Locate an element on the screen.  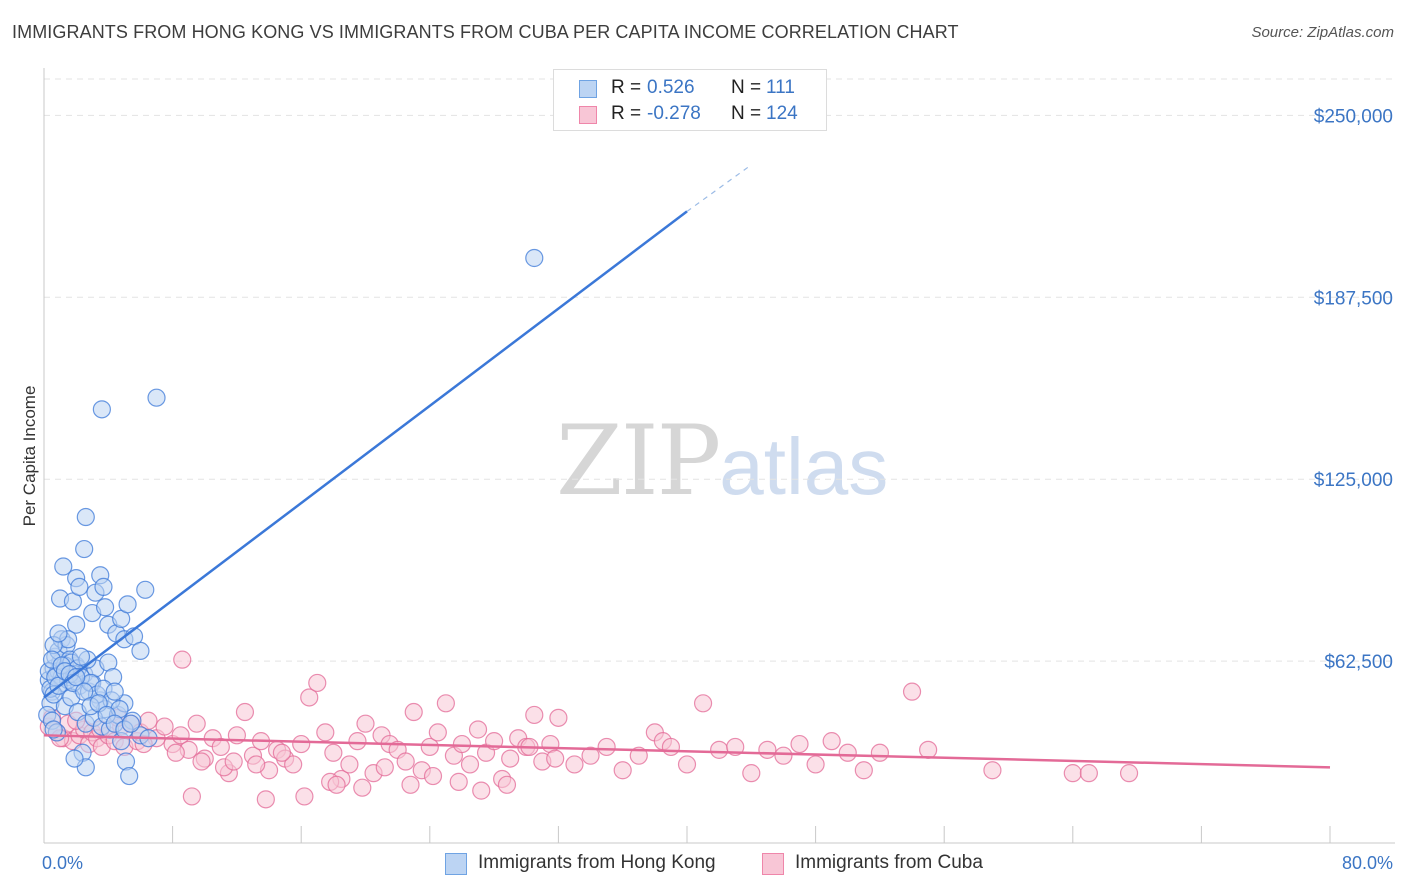
legend-swatch-cuba is located at coordinates (588, 115).